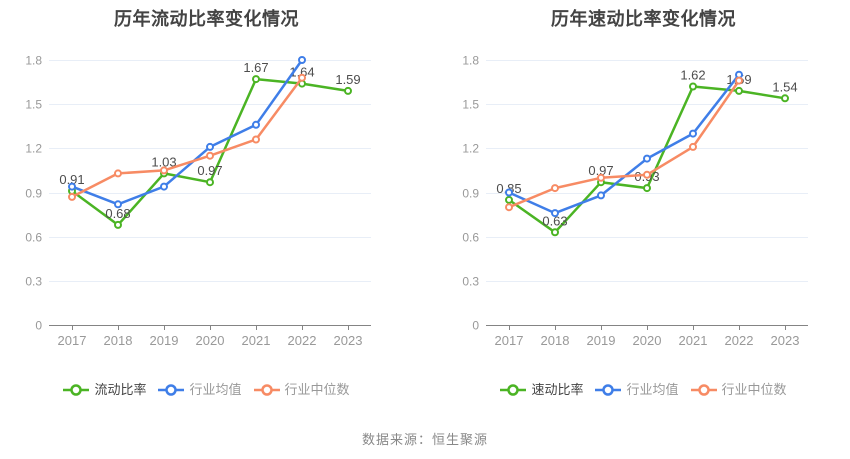 This screenshot has height=459, width=850. I want to click on legend-current-ratio: 流动比率 行业均值 行业中位数, so click(206, 390).